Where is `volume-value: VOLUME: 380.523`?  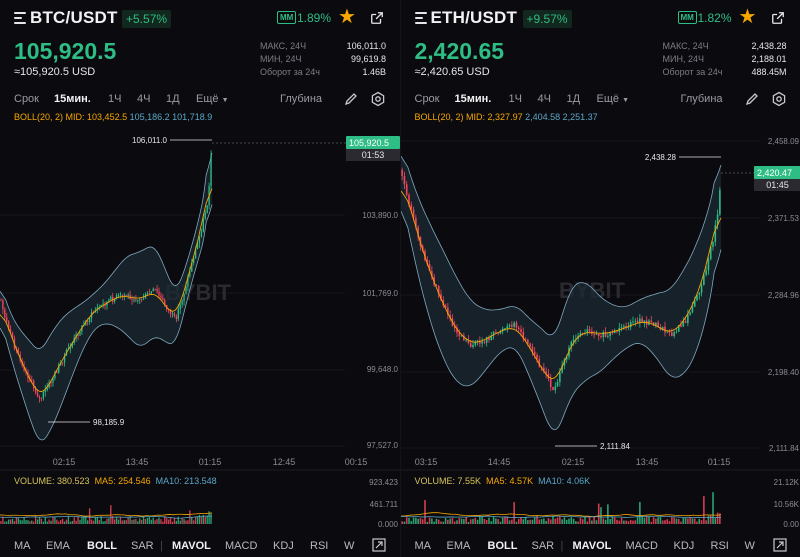 volume-value: VOLUME: 380.523 is located at coordinates (52, 481).